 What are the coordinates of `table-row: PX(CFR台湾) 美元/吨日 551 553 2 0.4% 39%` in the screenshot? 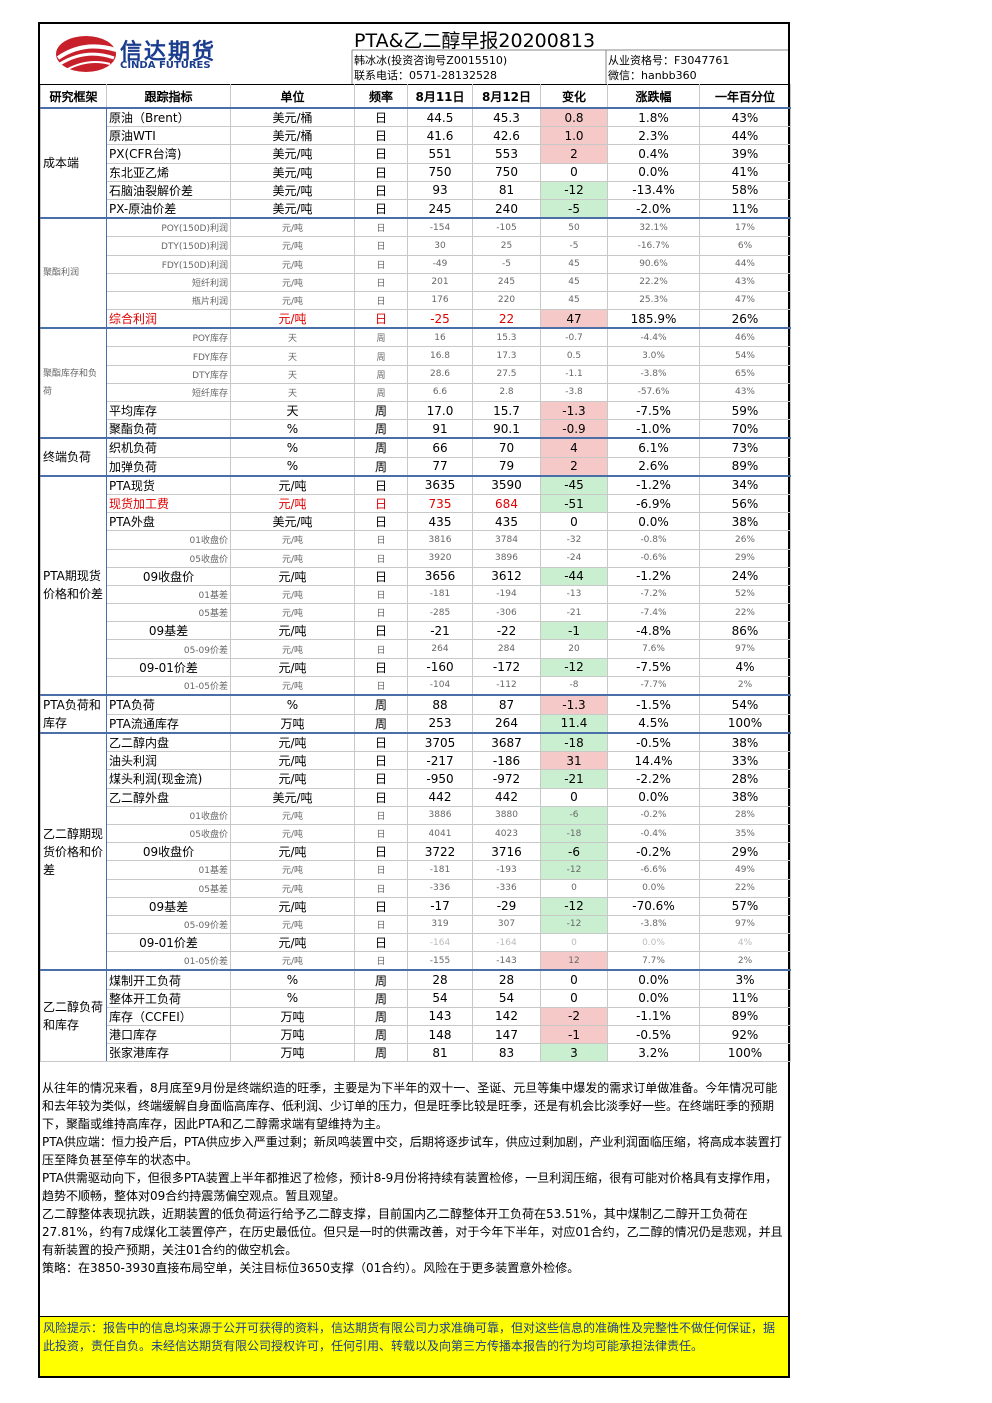 It's located at (416, 154).